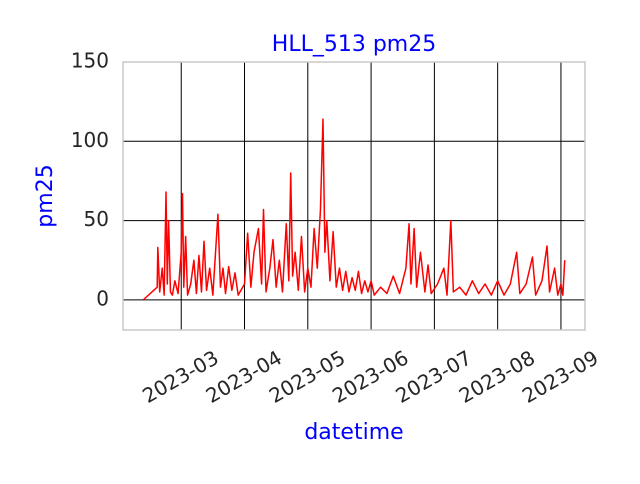 This screenshot has height=484, width=640. What do you see at coordinates (102, 298) in the screenshot?
I see `y-tick-label: 0` at bounding box center [102, 298].